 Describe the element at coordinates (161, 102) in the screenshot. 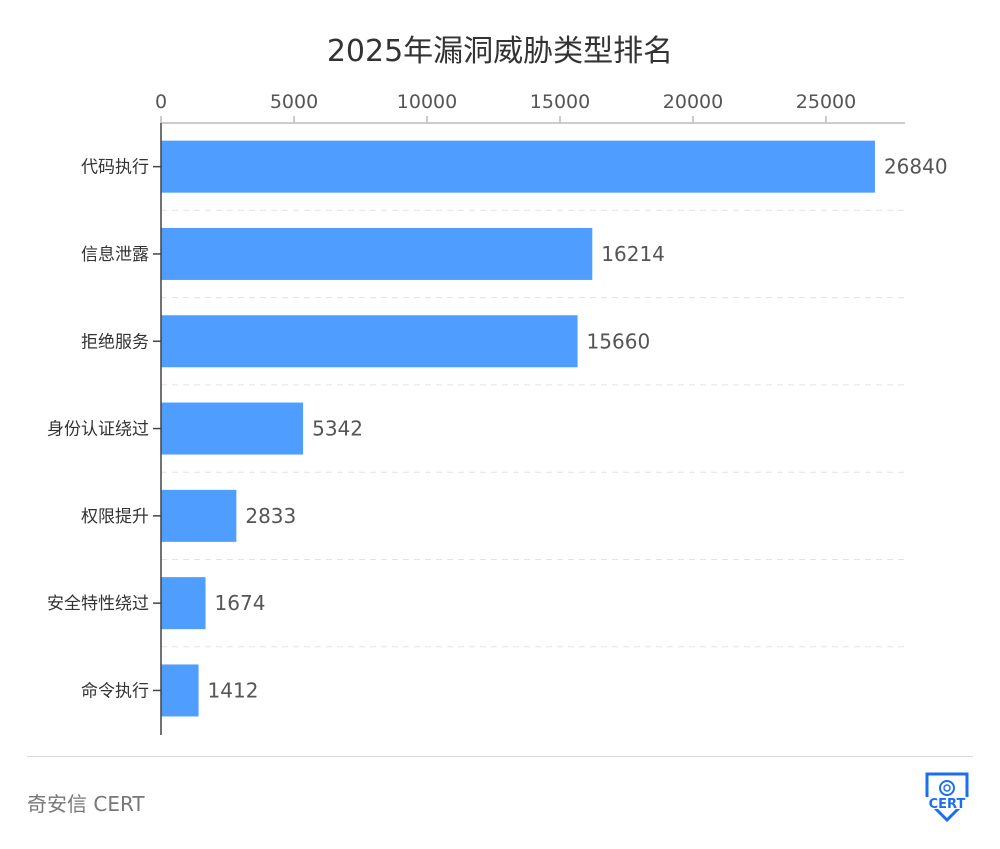

I see `x-tick-label: 0` at that location.